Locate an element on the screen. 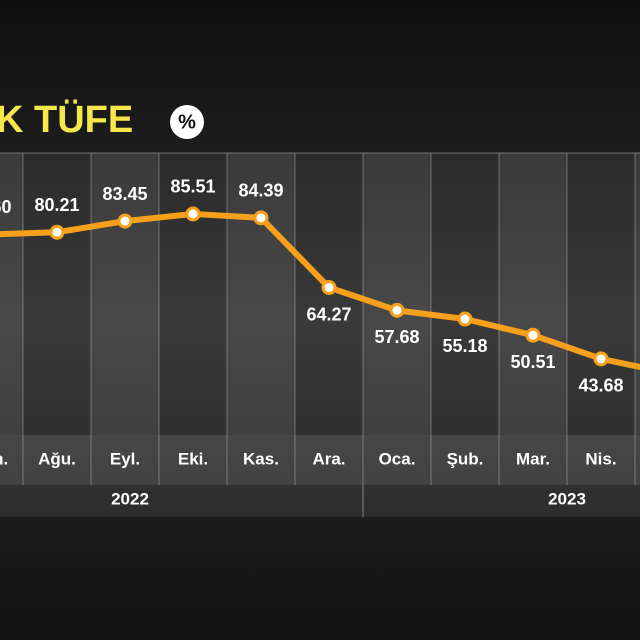 This screenshot has width=640, height=640. x-tick-label: Nis. is located at coordinates (600, 458).